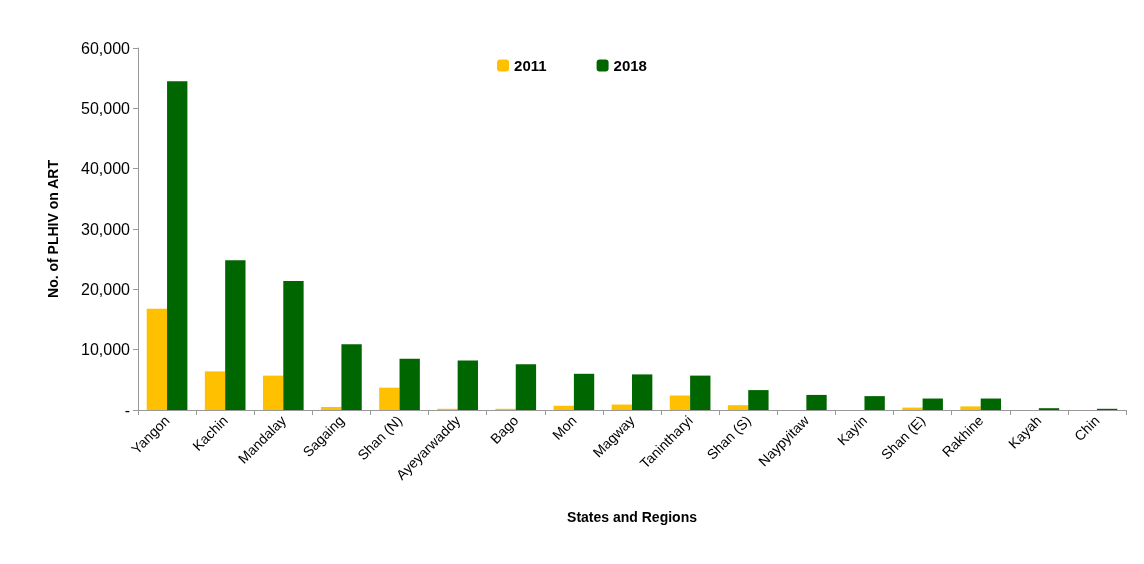  Describe the element at coordinates (632, 517) in the screenshot. I see `x-axis-title: States and Regions` at that location.